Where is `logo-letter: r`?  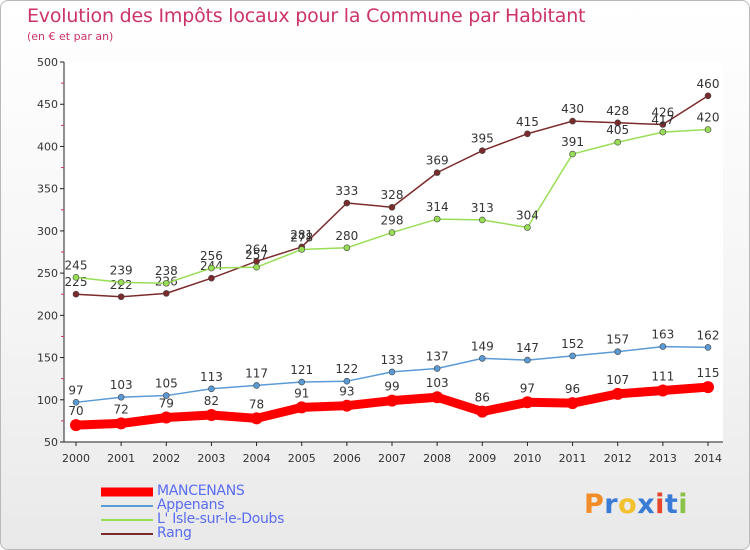
logo-letter: r is located at coordinates (611, 504).